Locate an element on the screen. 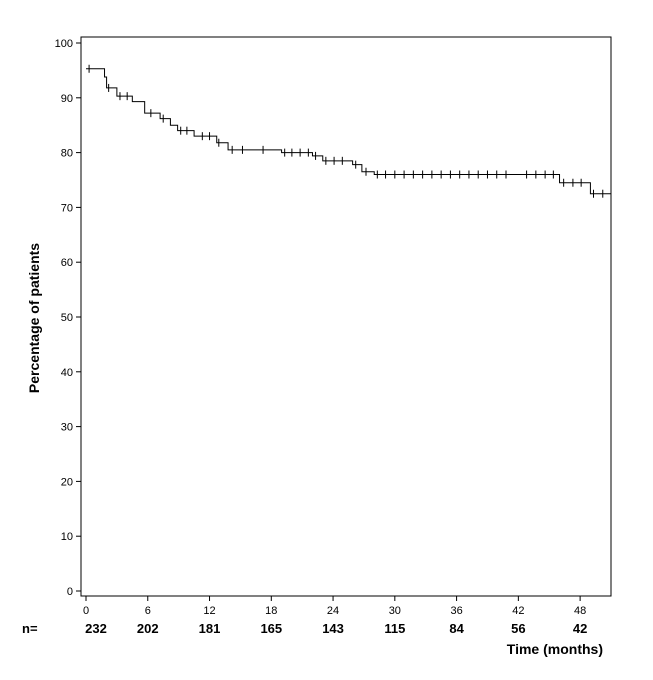  at-risk-value: 143 is located at coordinates (333, 628).